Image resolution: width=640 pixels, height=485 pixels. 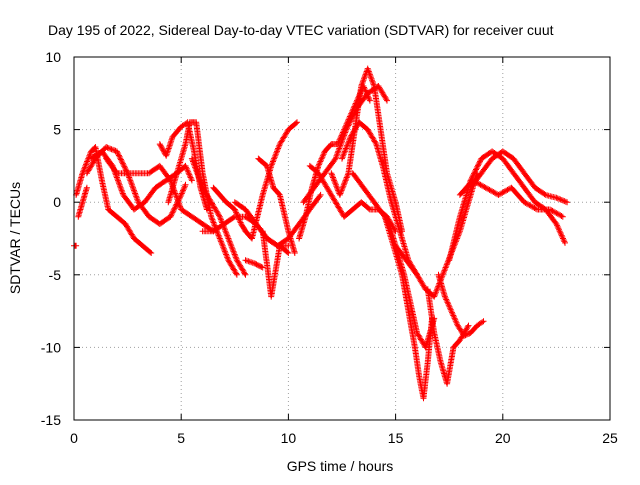 What do you see at coordinates (181, 438) in the screenshot?
I see `x-tick-label: 5` at bounding box center [181, 438].